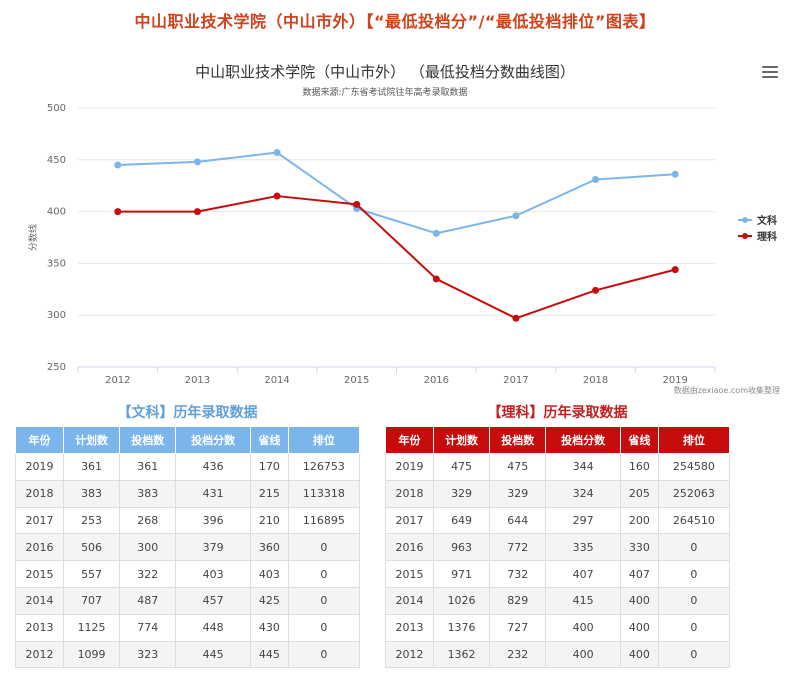 This screenshot has width=790, height=683. Describe the element at coordinates (461, 547) in the screenshot. I see `table-cell: 963` at that location.